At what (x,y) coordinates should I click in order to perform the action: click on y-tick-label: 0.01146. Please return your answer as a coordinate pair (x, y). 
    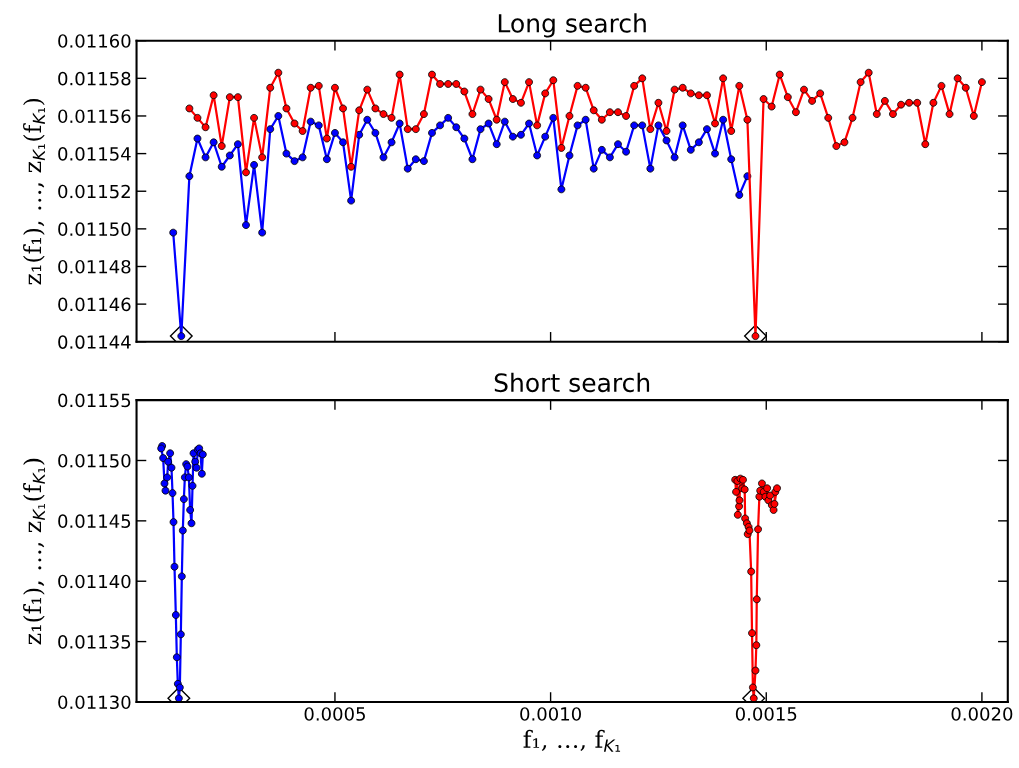
    Looking at the image, I should click on (94, 304).